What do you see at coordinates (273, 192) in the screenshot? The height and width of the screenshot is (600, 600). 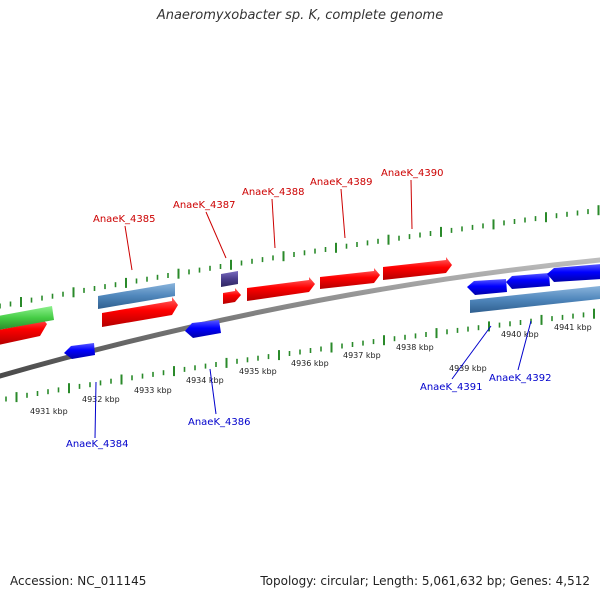 I see `gene-label-anaek-4388: AnaeK_4388` at bounding box center [273, 192].